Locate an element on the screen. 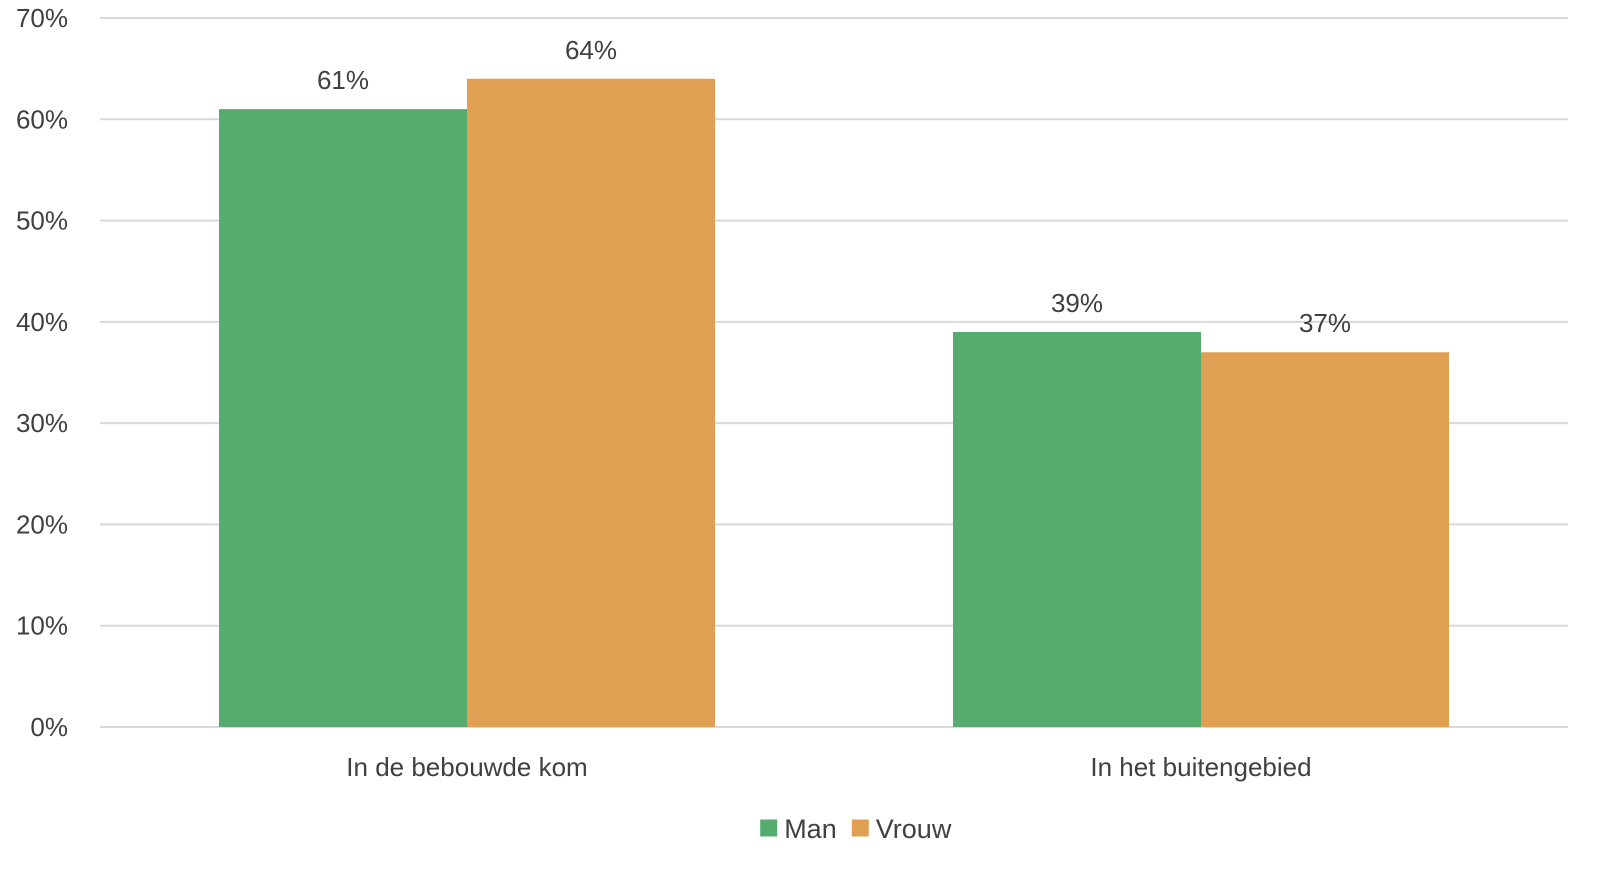 The width and height of the screenshot is (1611, 870). x-category-label: In de bebouwde kom is located at coordinates (466, 767).